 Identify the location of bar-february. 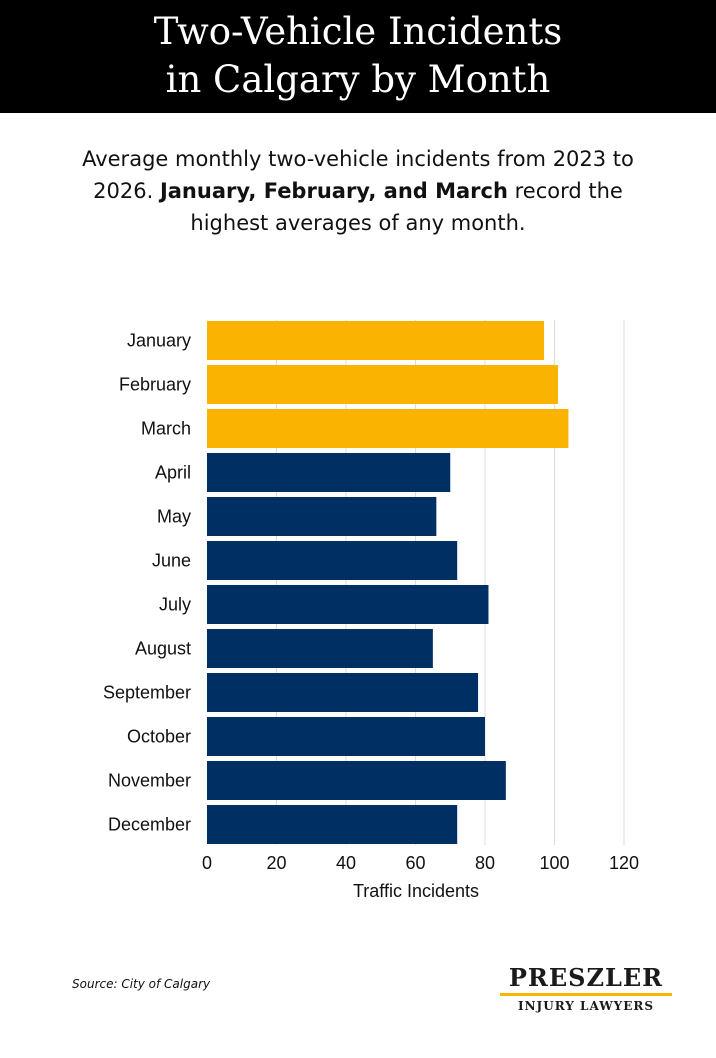
(382, 384).